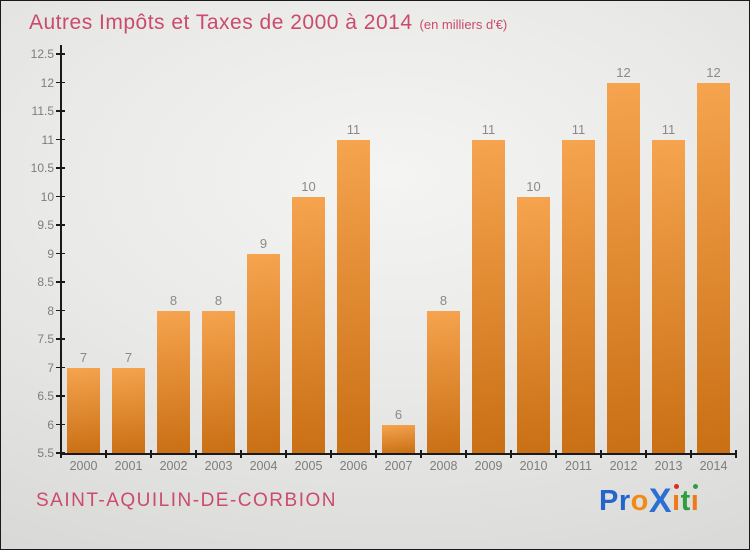 This screenshot has width=750, height=550. Describe the element at coordinates (398, 414) in the screenshot. I see `bar-value-label: 6` at that location.